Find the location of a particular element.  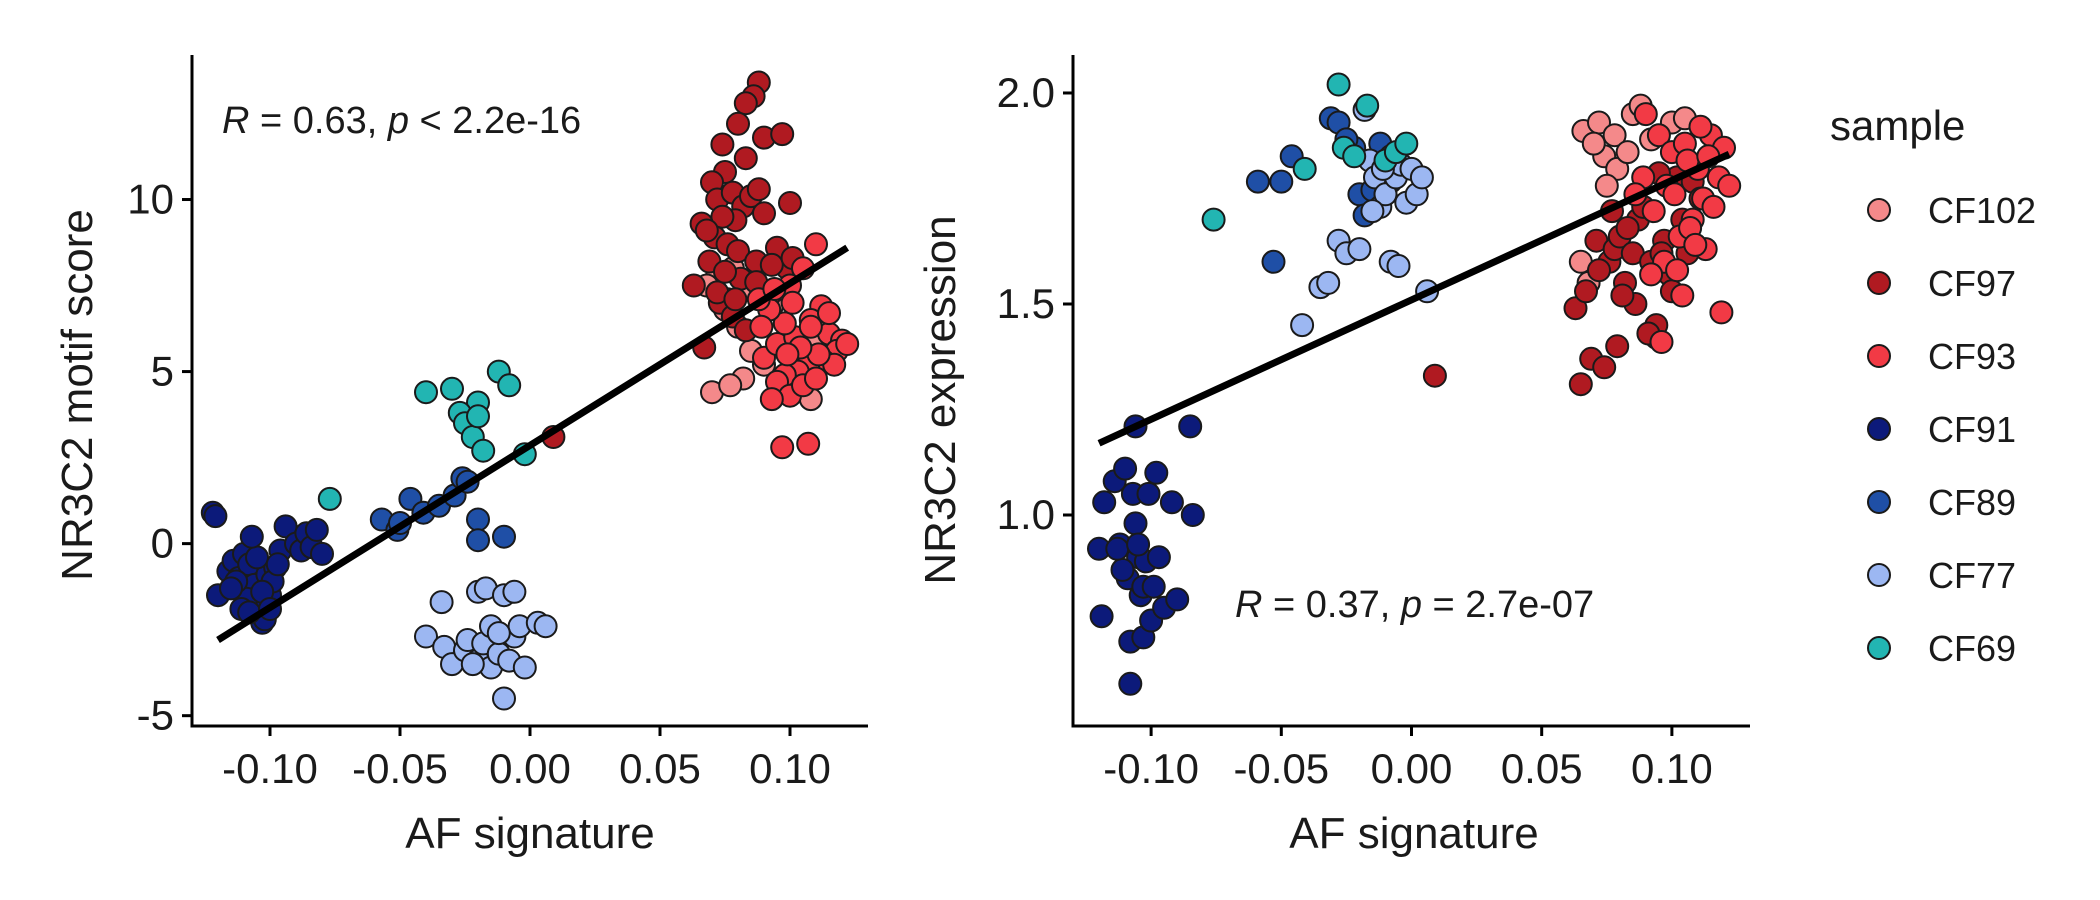

regression-line is located at coordinates (1414, 298).